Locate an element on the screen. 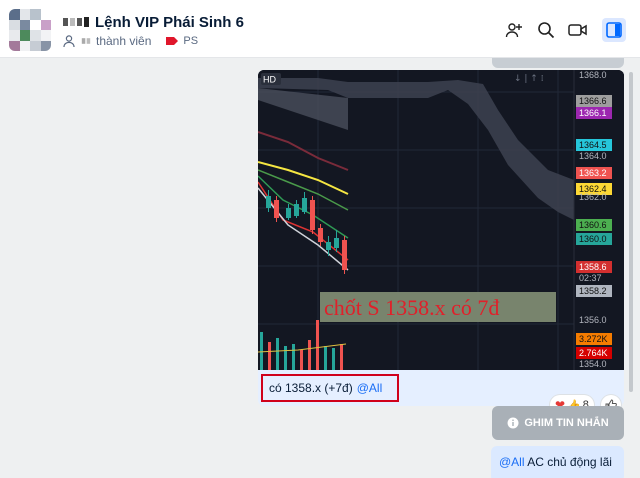  members-label: thành viên is located at coordinates (124, 41).